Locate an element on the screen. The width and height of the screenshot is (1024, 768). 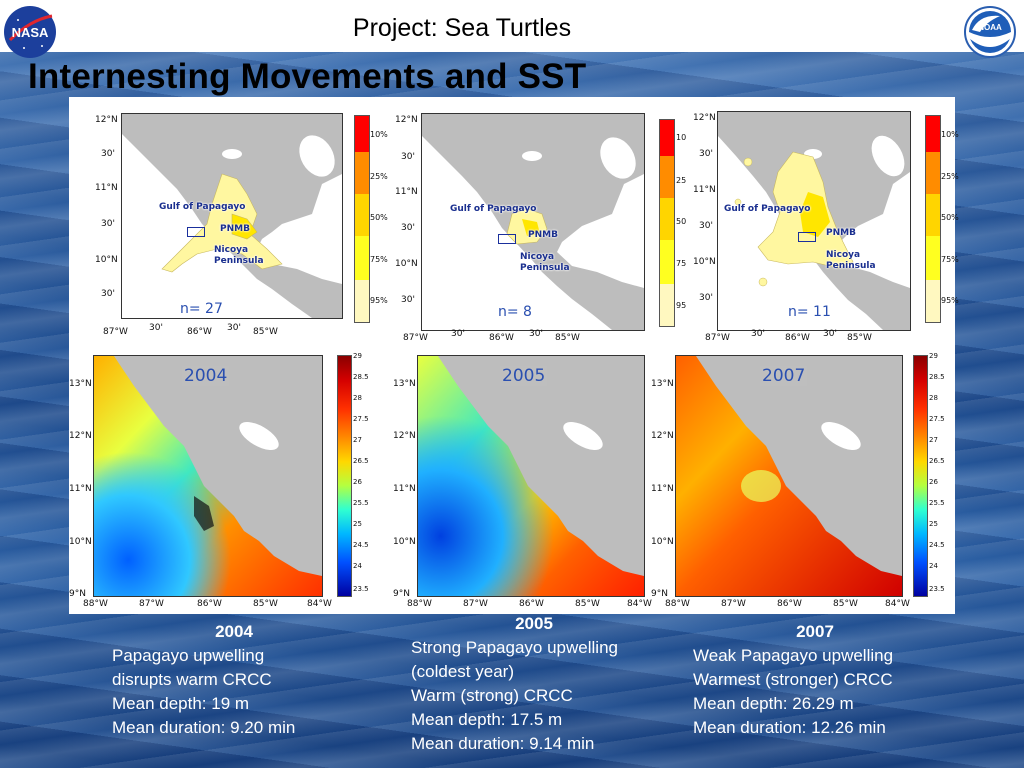
caption-line: Mean duration: 9.20 min is located at coordinates (204, 727).